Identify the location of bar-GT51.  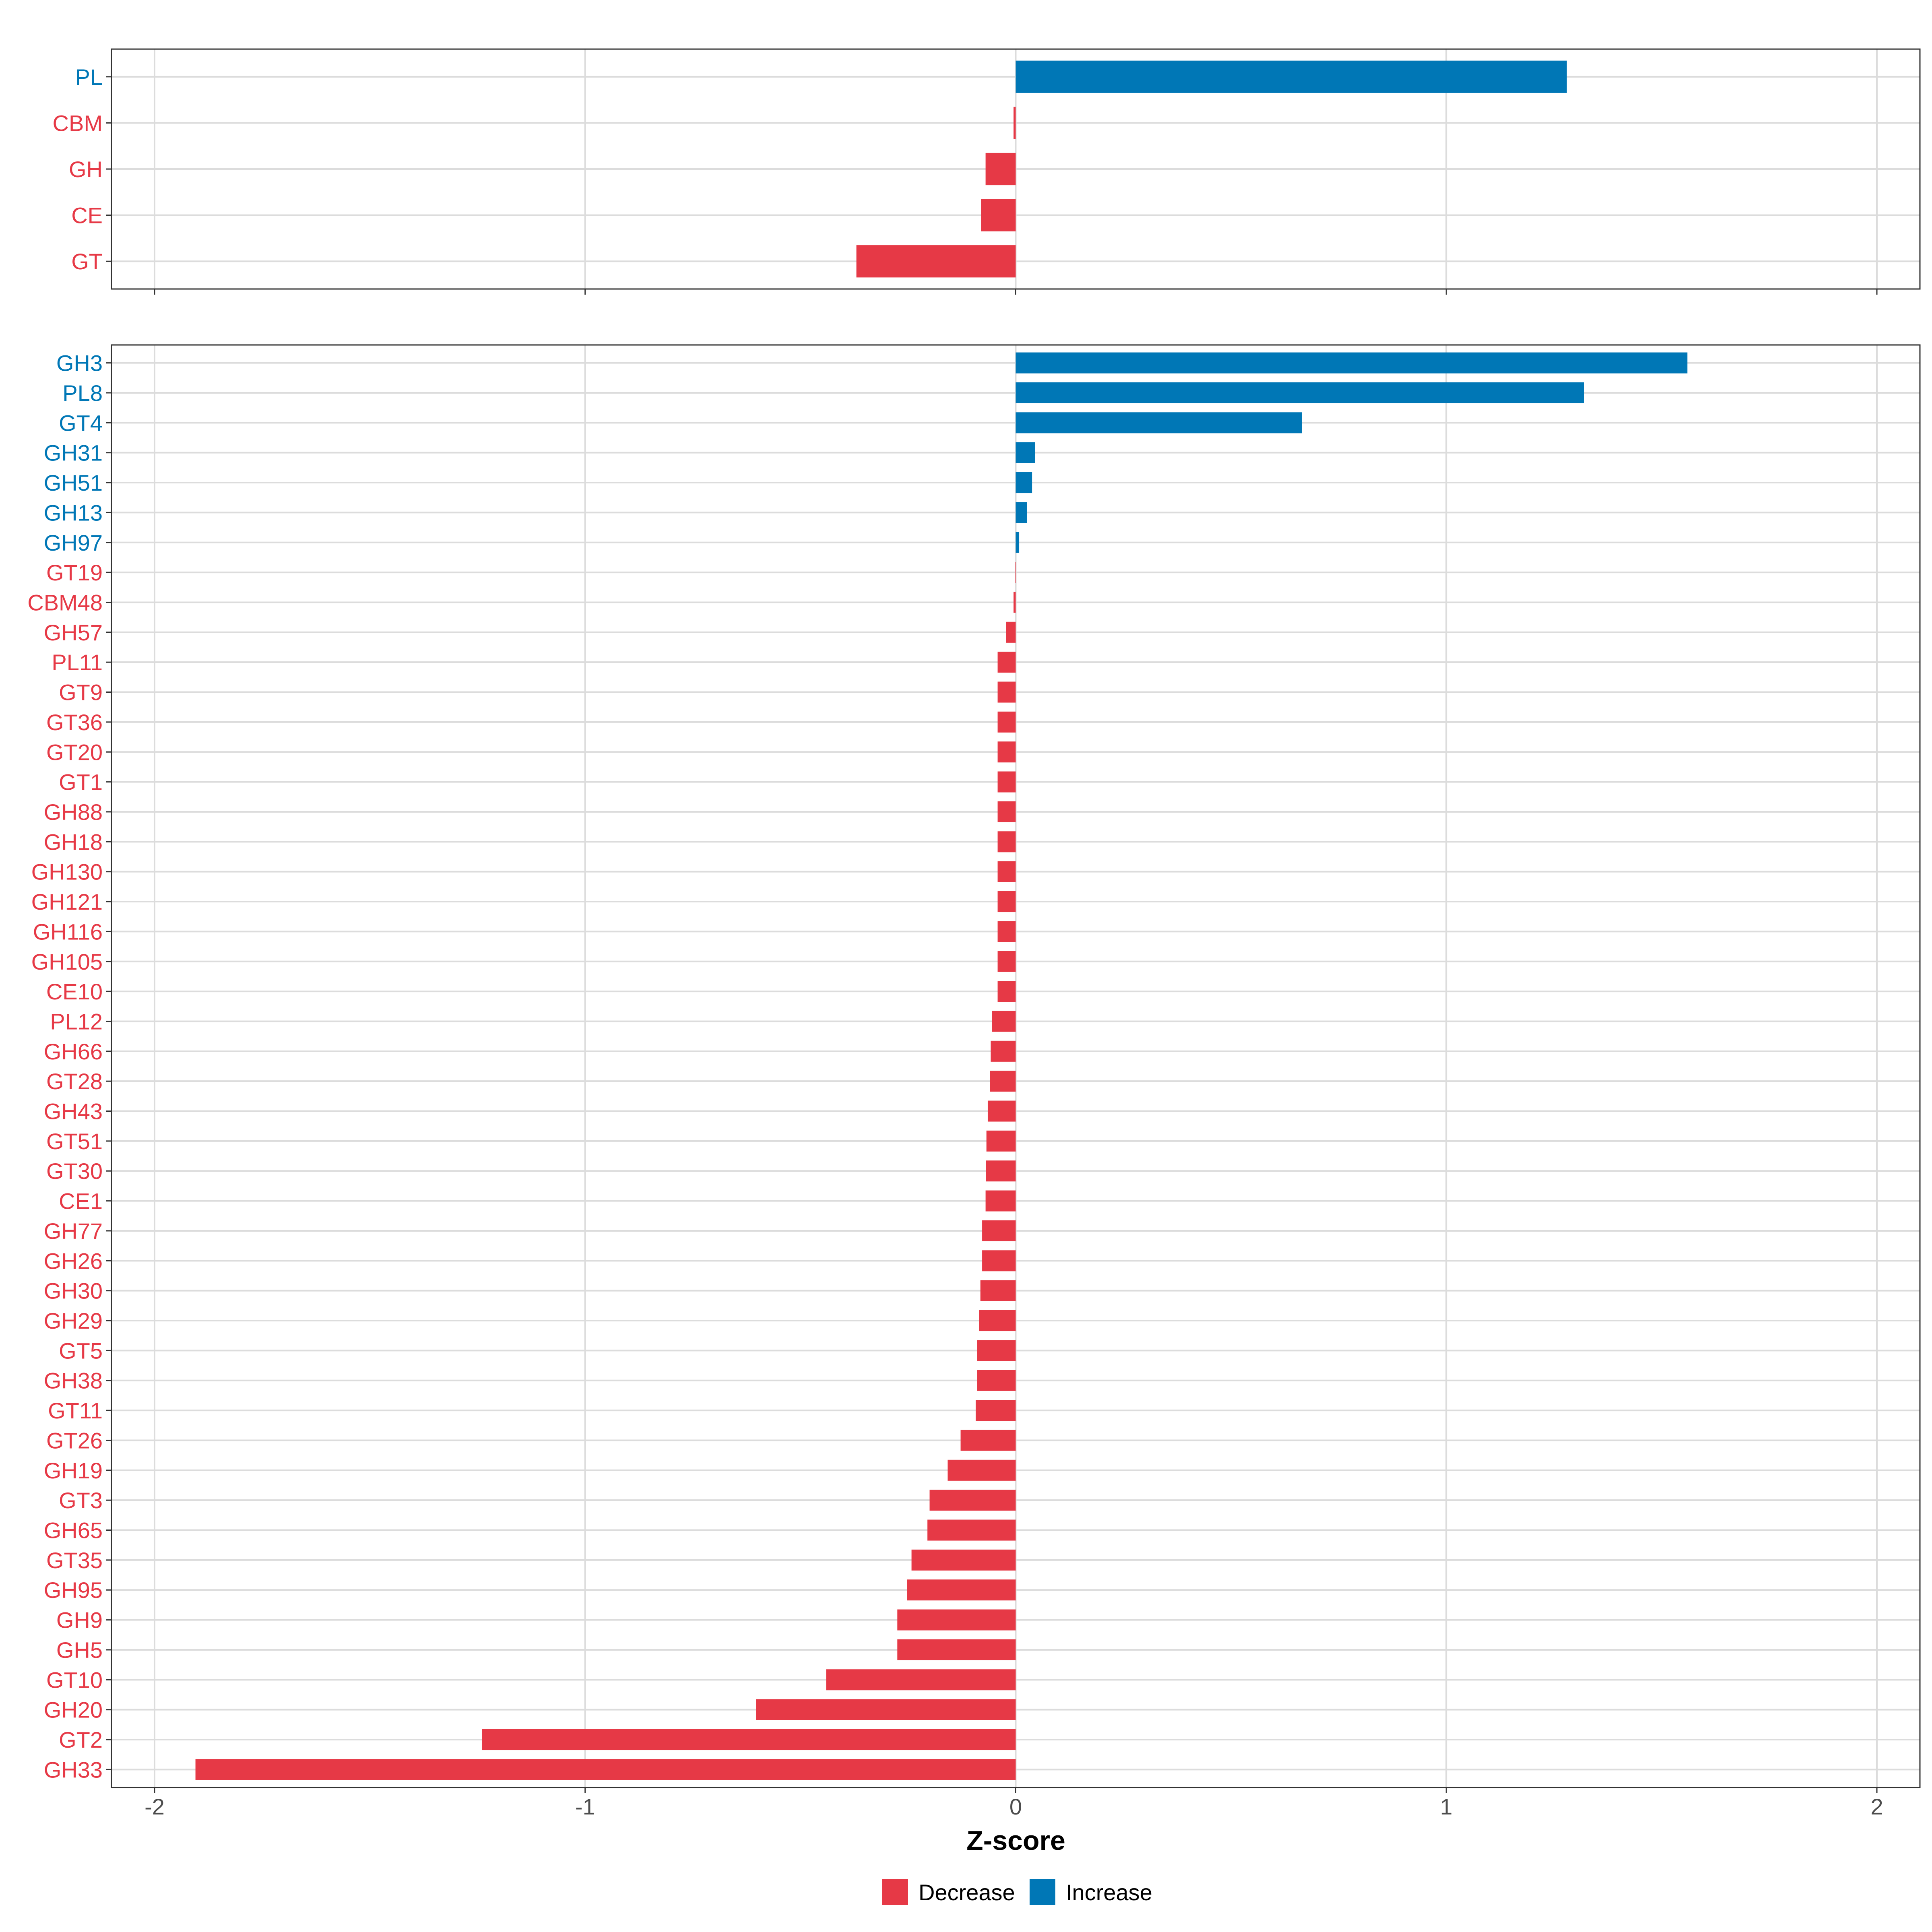
(1001, 1141).